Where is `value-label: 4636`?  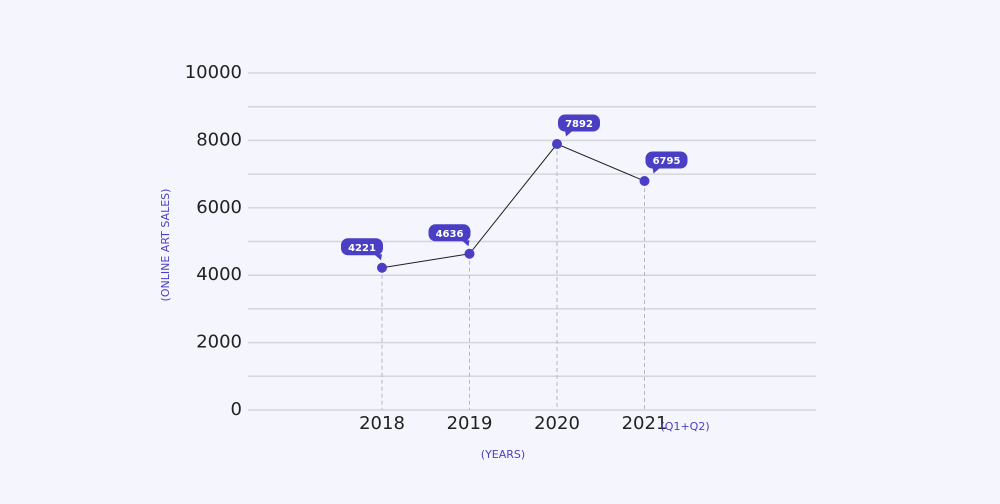 value-label: 4636 is located at coordinates (450, 234).